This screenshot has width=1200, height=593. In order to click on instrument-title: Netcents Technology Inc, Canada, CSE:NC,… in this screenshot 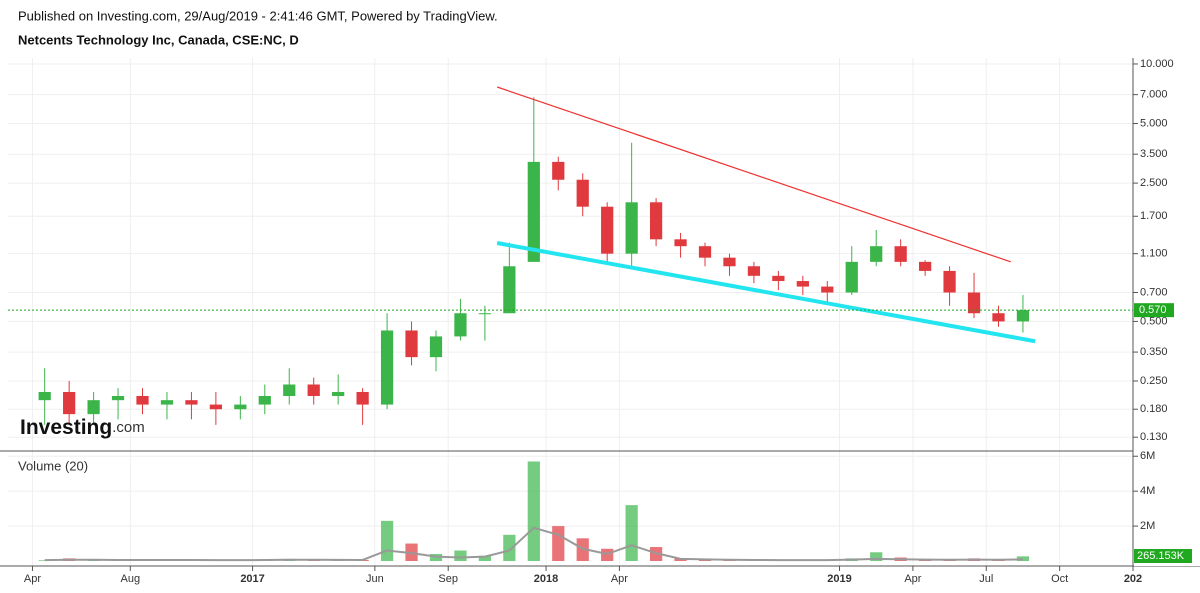, I will do `click(158, 39)`.